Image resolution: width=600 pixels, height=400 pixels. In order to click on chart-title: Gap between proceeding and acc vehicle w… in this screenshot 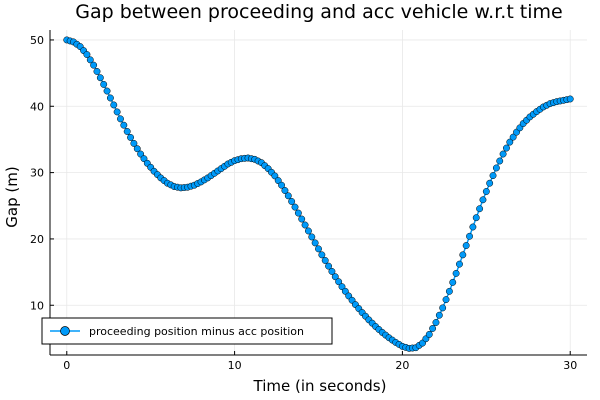, I will do `click(318, 12)`.